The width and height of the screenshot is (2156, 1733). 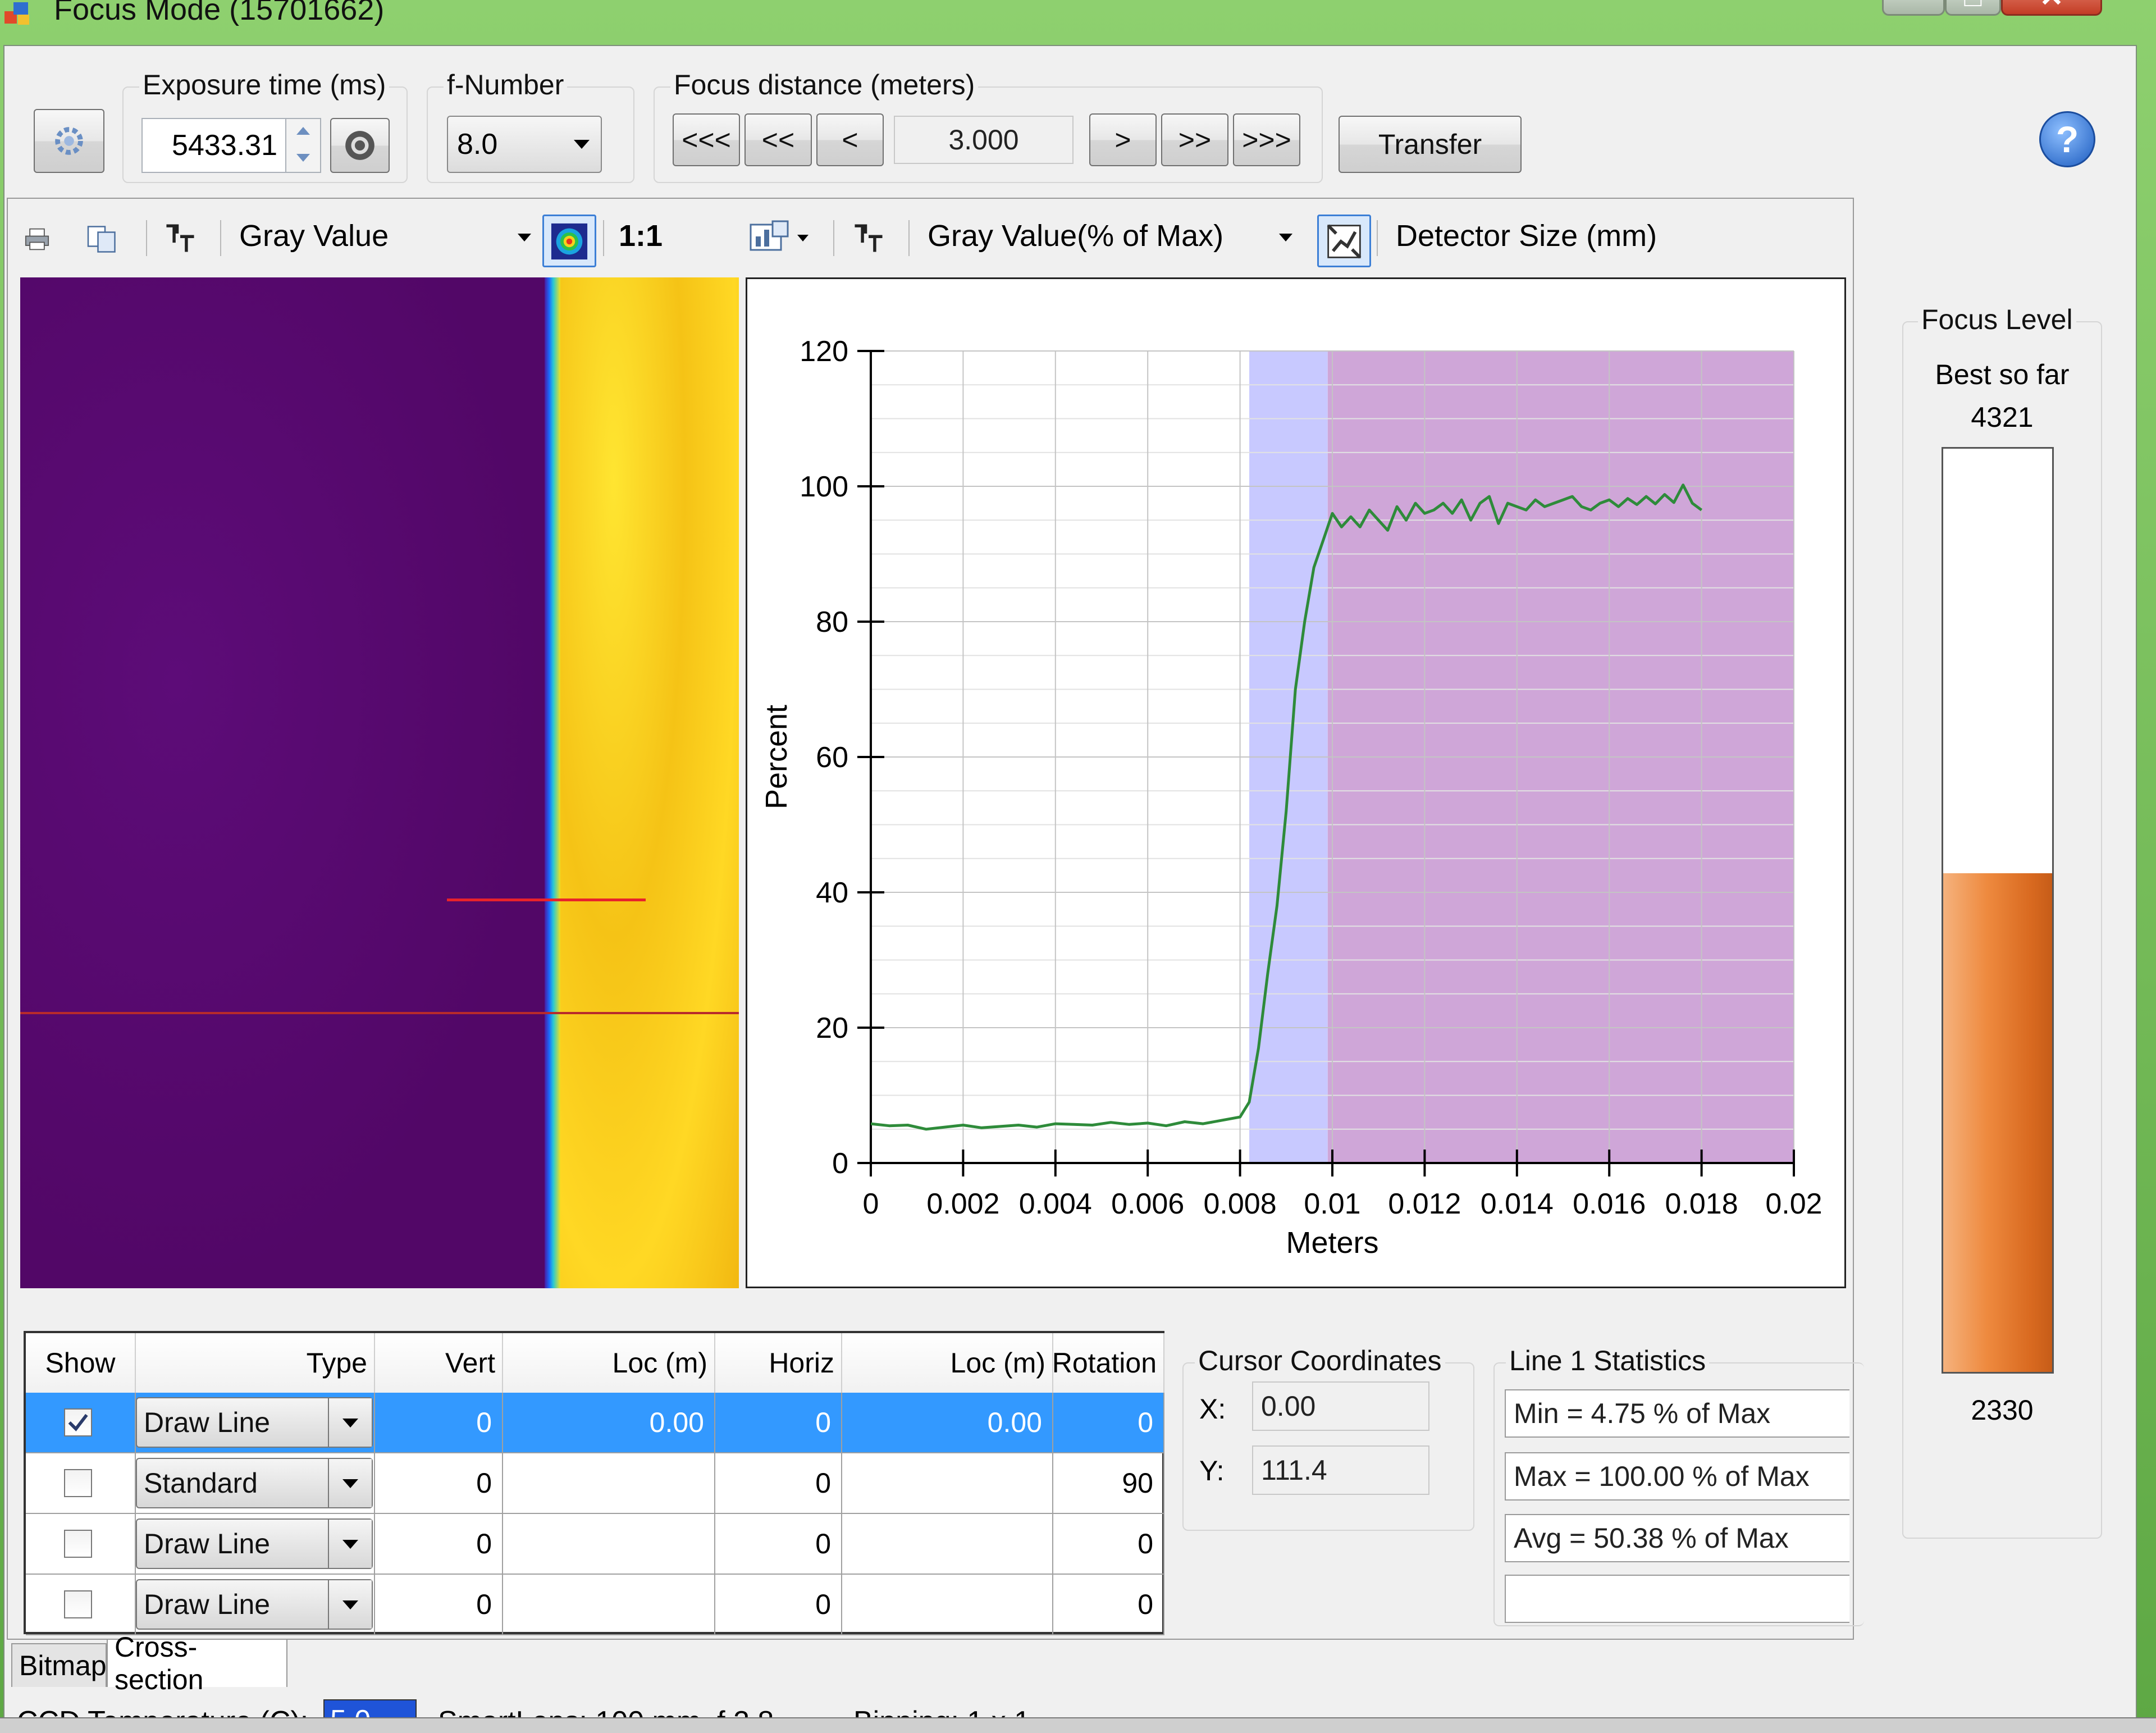 What do you see at coordinates (2051, 8) in the screenshot?
I see `close-button: ✕` at bounding box center [2051, 8].